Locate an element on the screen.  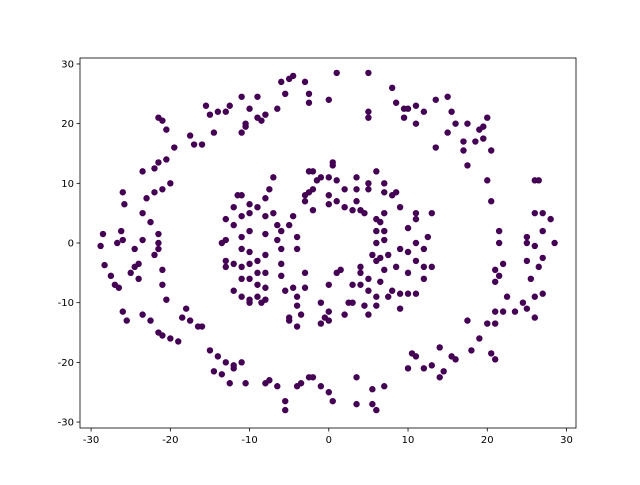
x-axis: -30 -20 -10 0 10 20 30 is located at coordinates (328, 437).